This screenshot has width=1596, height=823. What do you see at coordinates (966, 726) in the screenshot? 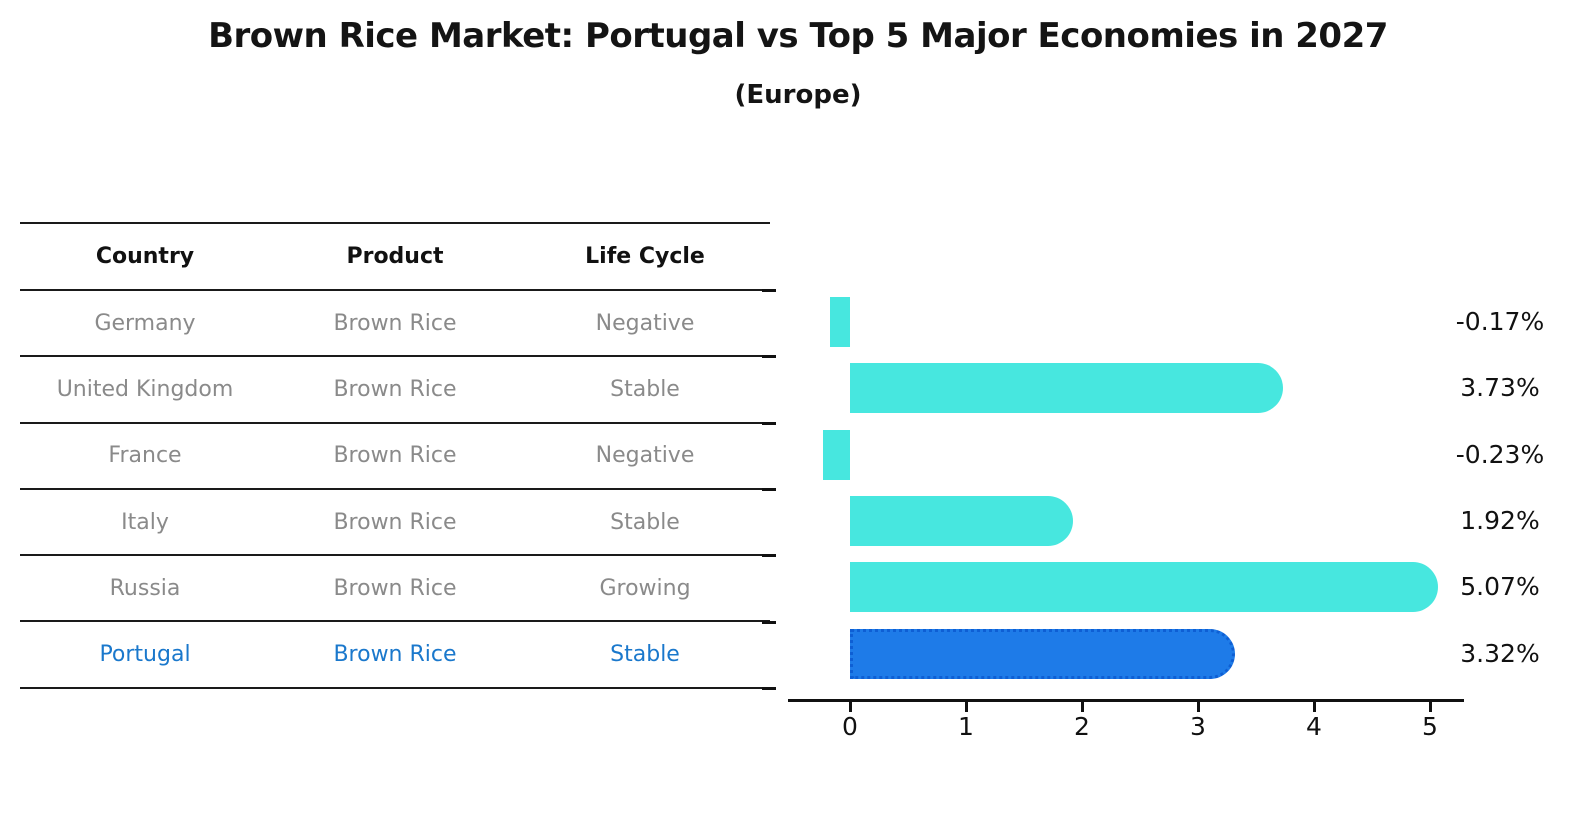
I see `x-axis-tick-label: 1` at bounding box center [966, 726].